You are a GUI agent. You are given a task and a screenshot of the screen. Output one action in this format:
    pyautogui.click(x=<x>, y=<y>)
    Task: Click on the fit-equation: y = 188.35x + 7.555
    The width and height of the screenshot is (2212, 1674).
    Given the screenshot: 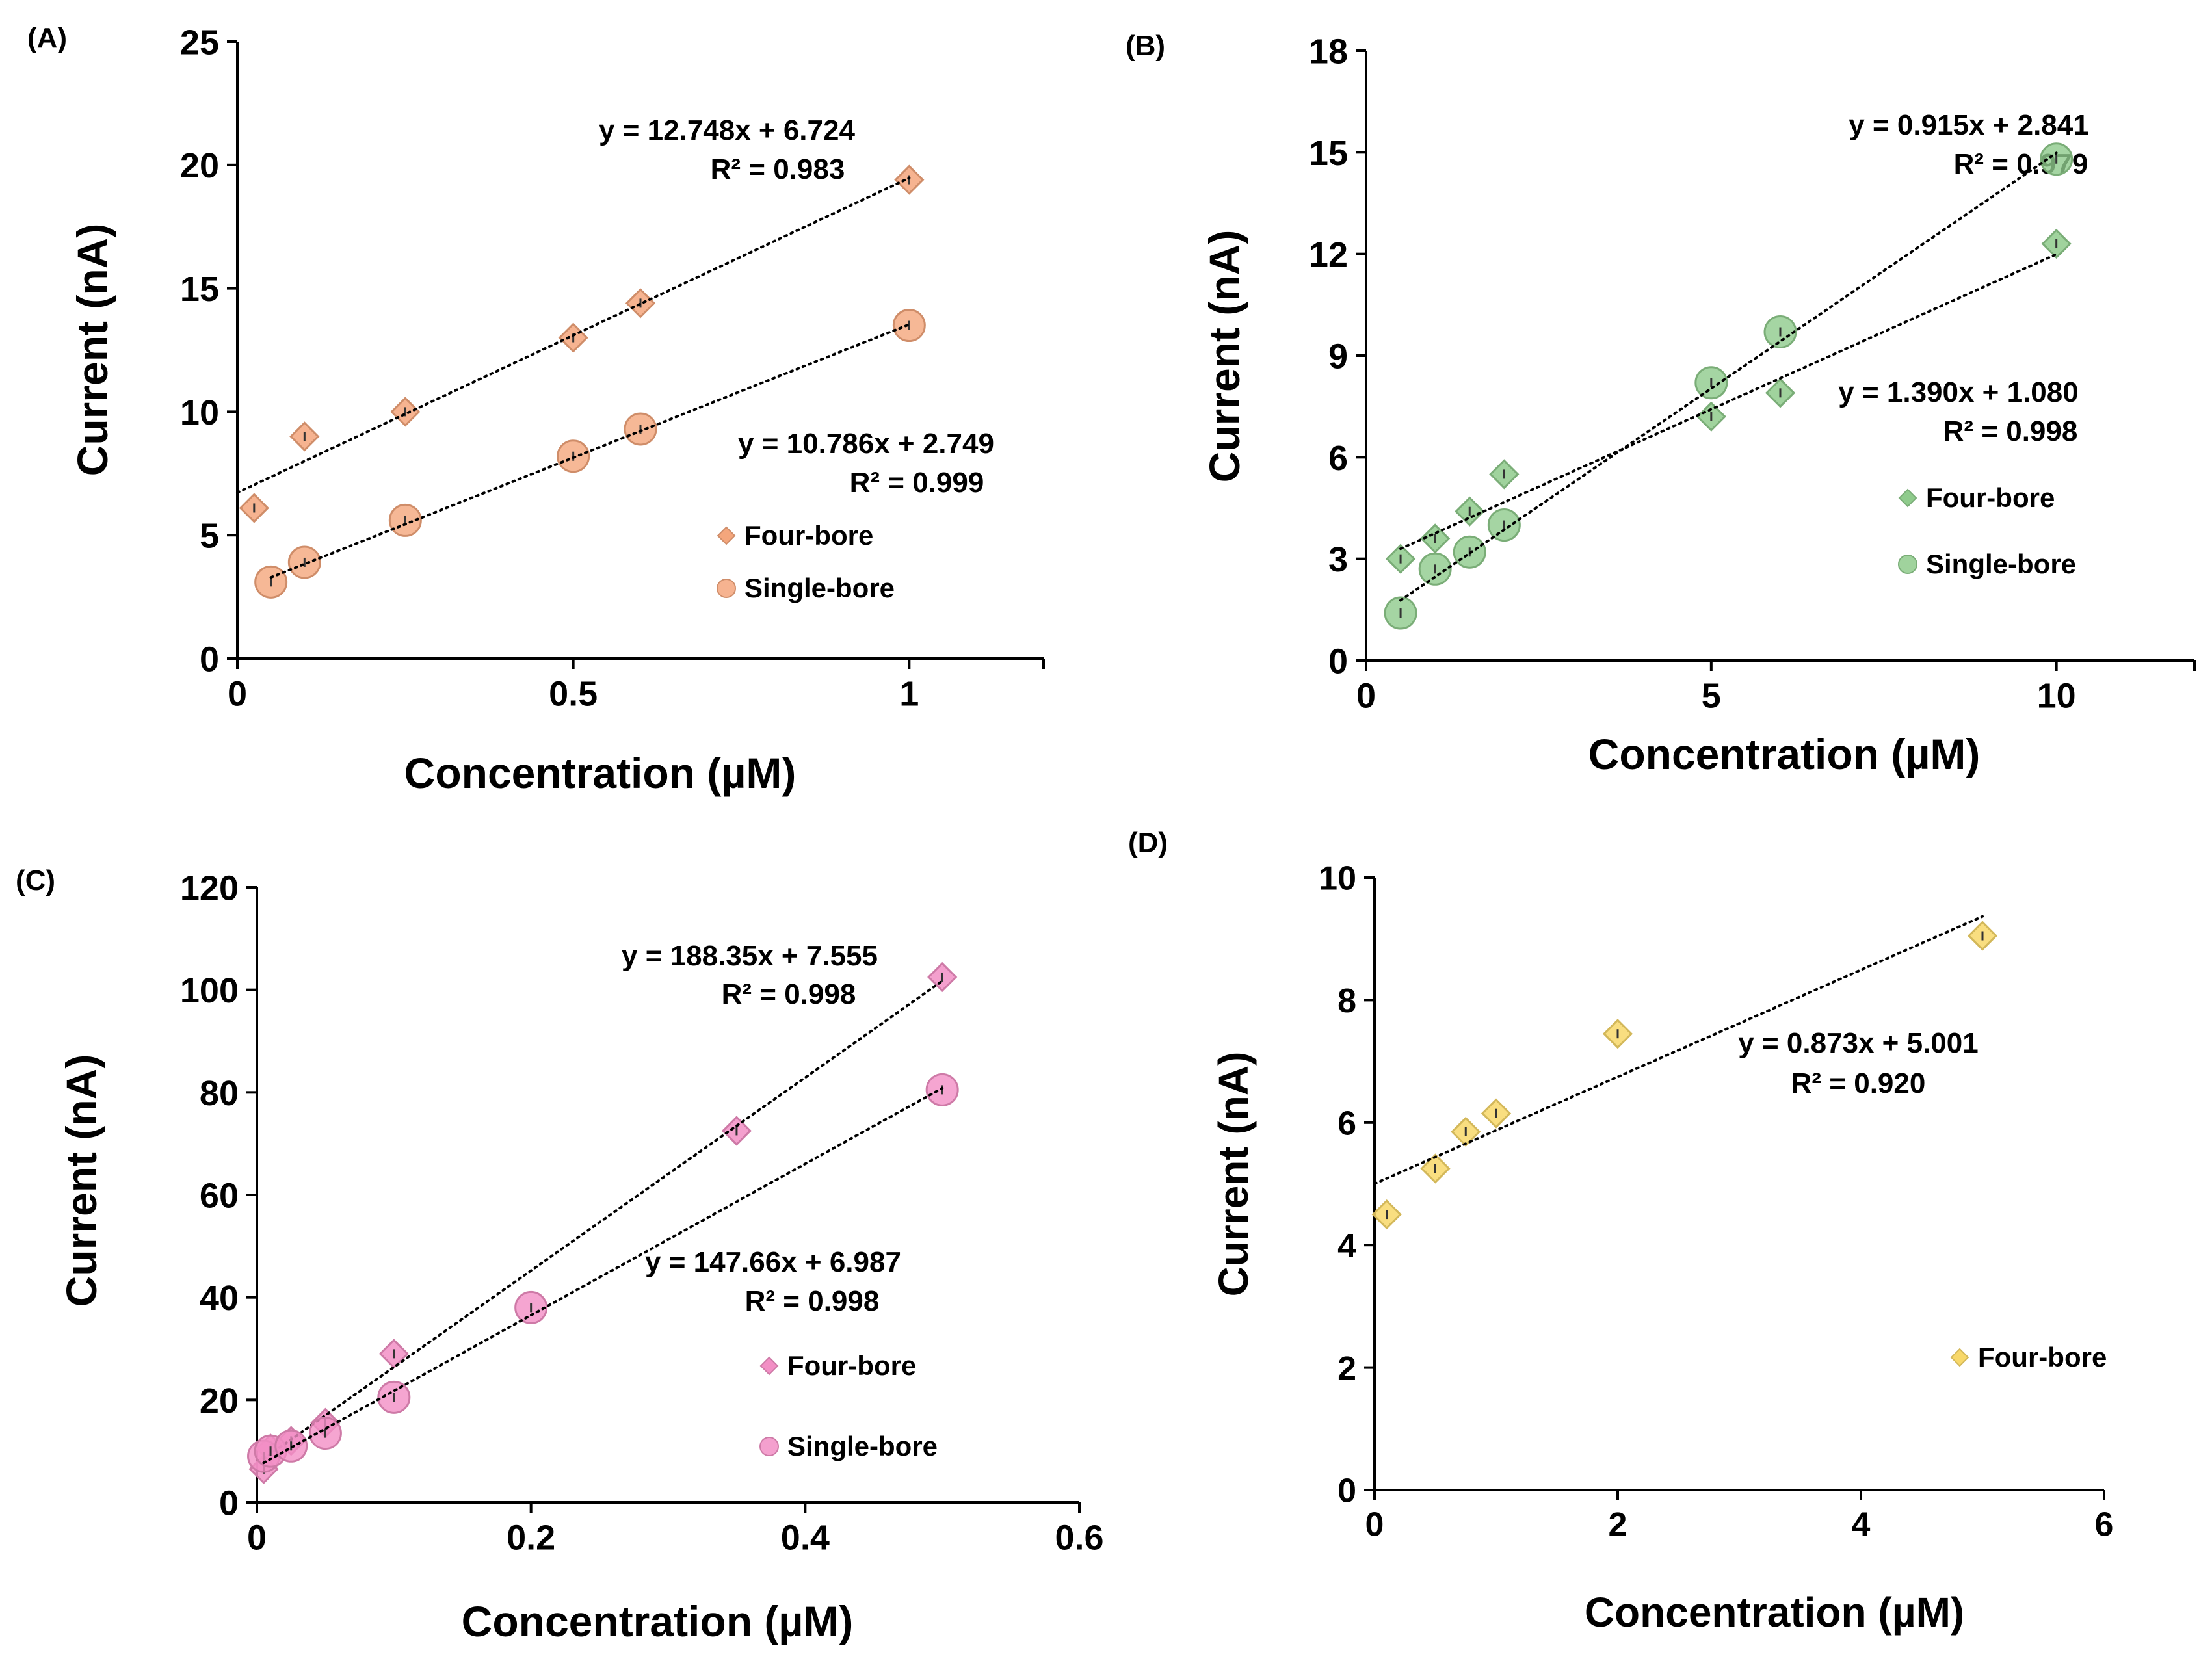 What is the action you would take?
    pyautogui.click(x=750, y=956)
    